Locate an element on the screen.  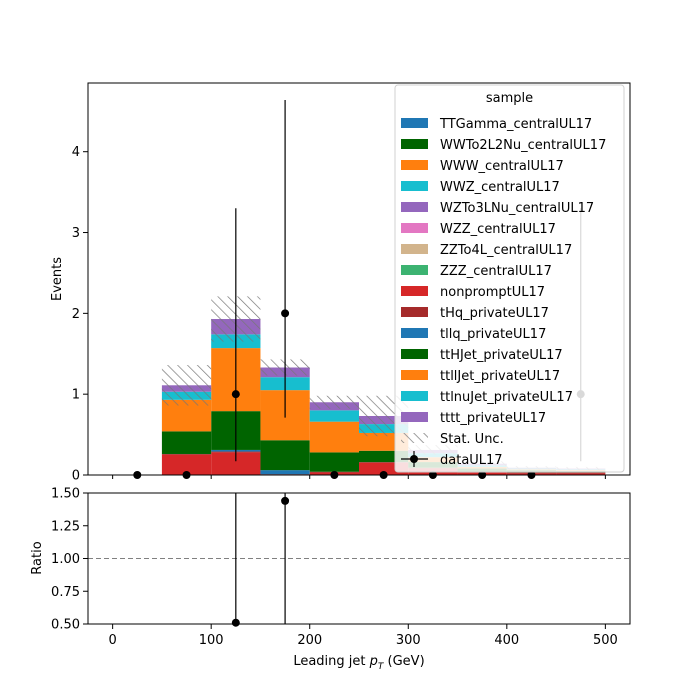
legend-entry: ZZTo4L_centralUL17 is located at coordinates (506, 250).